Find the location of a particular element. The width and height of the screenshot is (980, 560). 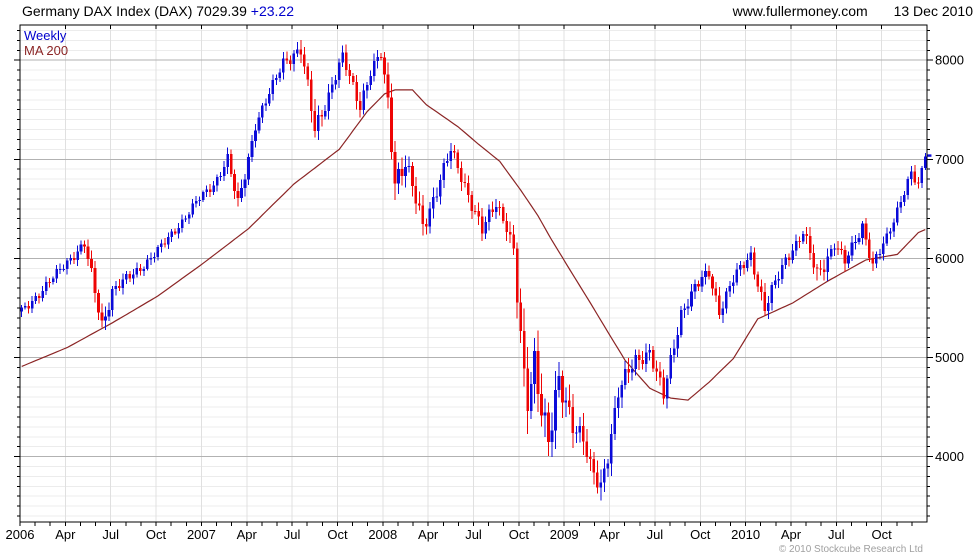

y-axis-label: 8000 is located at coordinates (949, 60).